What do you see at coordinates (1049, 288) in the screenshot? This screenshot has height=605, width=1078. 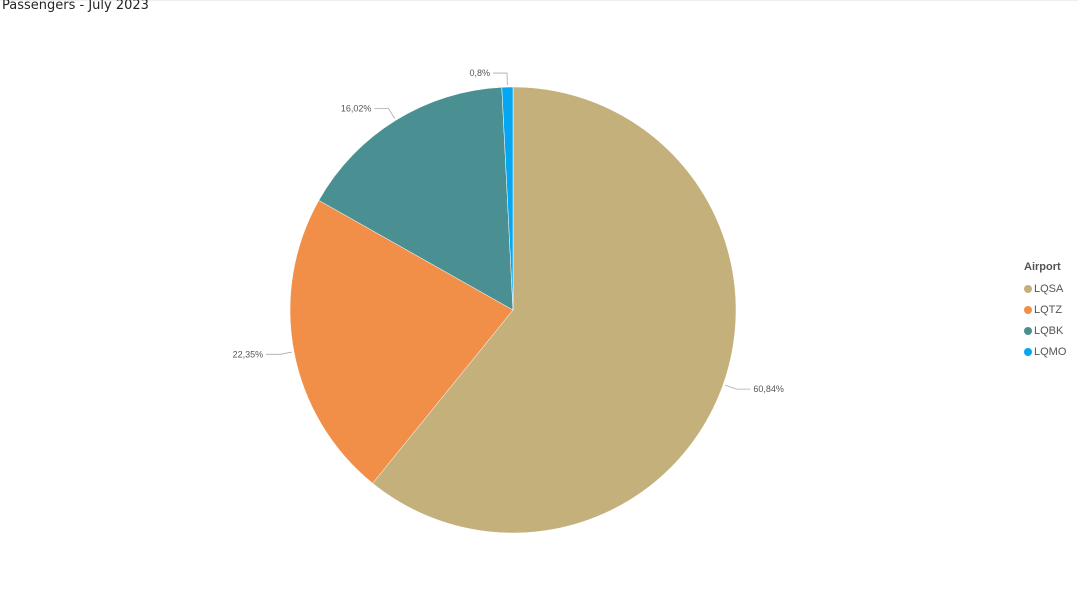 I see `legend-label: LQSA` at bounding box center [1049, 288].